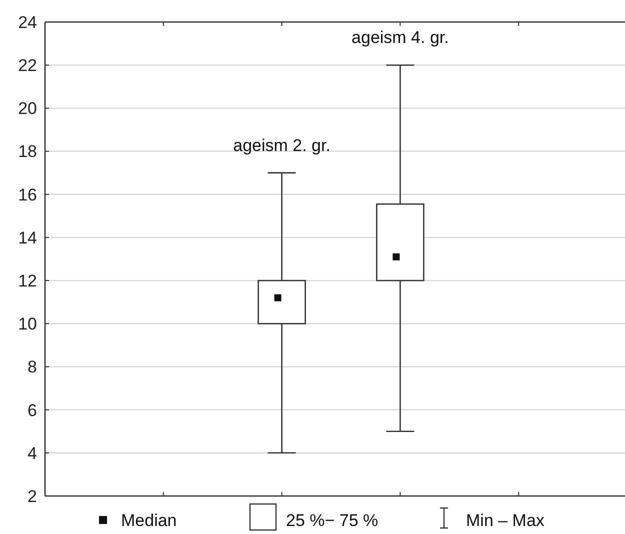 The image size is (625, 534). What do you see at coordinates (281, 145) in the screenshot?
I see `x-tick-label: ageism 2. gr.` at bounding box center [281, 145].